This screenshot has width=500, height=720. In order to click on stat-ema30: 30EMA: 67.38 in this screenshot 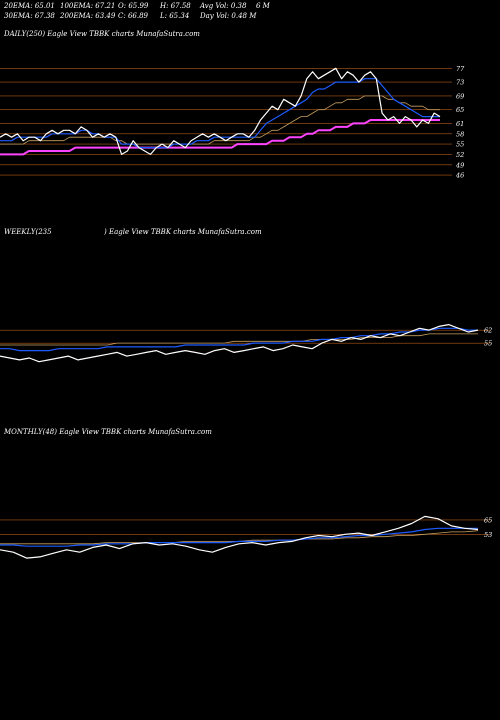, I will do `click(29, 16)`.